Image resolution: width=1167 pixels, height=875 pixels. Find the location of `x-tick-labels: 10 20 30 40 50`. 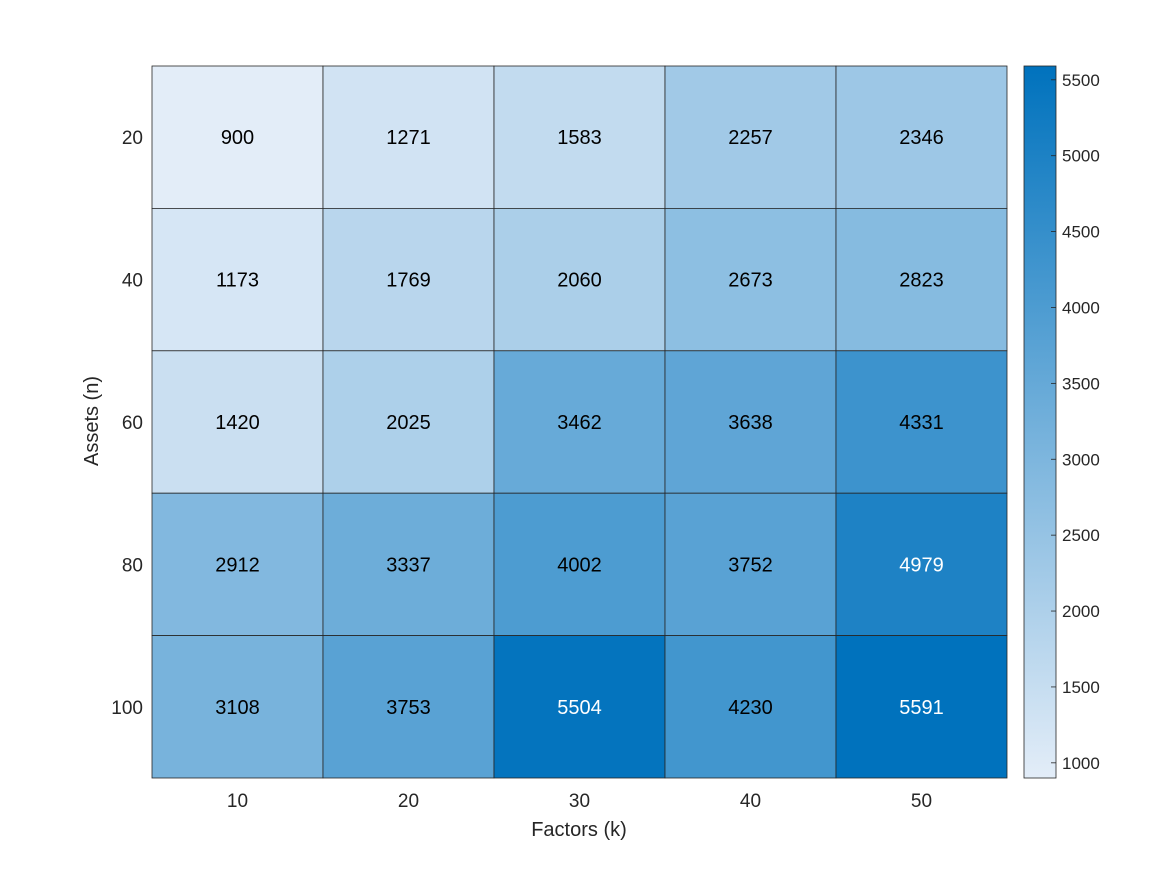

x-tick-labels: 10 20 30 40 50 is located at coordinates (579, 801).